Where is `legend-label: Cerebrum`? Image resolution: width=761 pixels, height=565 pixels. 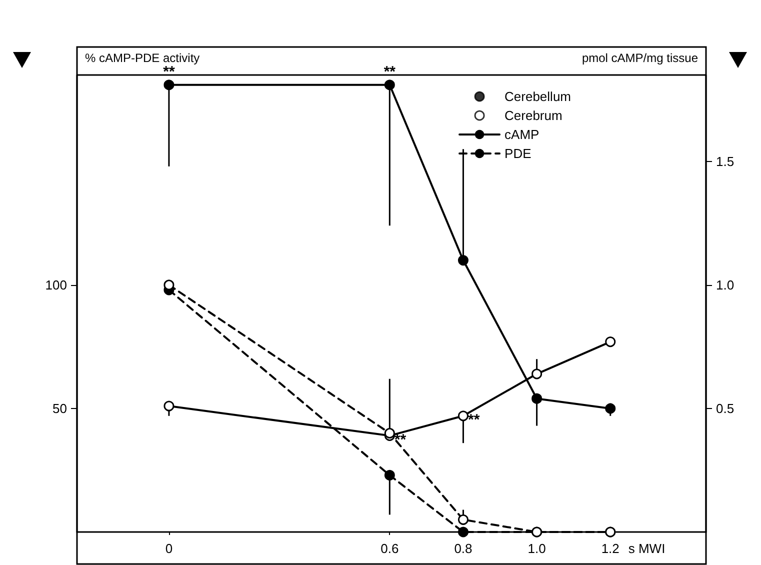 legend-label: Cerebrum is located at coordinates (533, 115).